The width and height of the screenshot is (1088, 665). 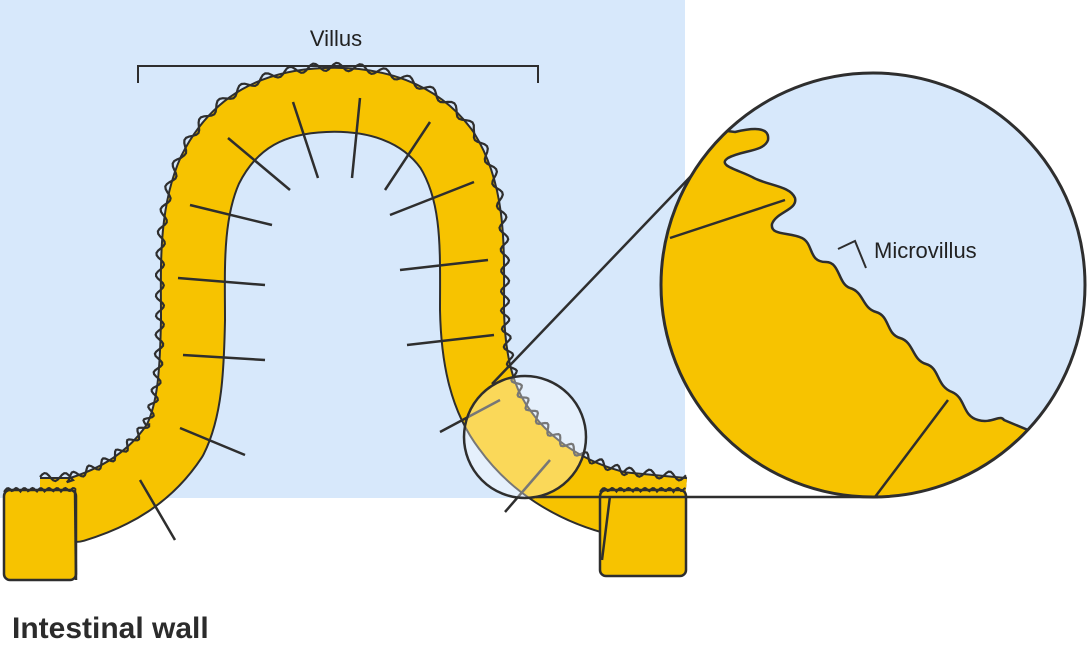 I want to click on microvillus-bracket, so click(x=852, y=254).